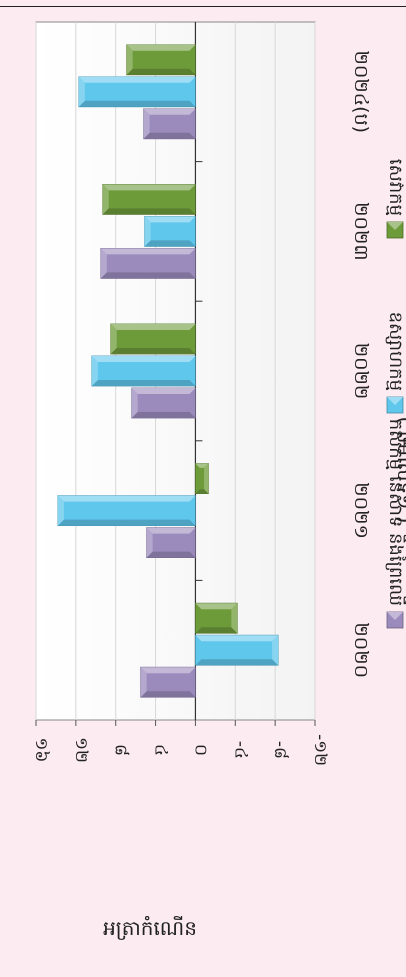 This screenshot has height=977, width=406. I want to click on tick-label: ១២, so click(81, 750).